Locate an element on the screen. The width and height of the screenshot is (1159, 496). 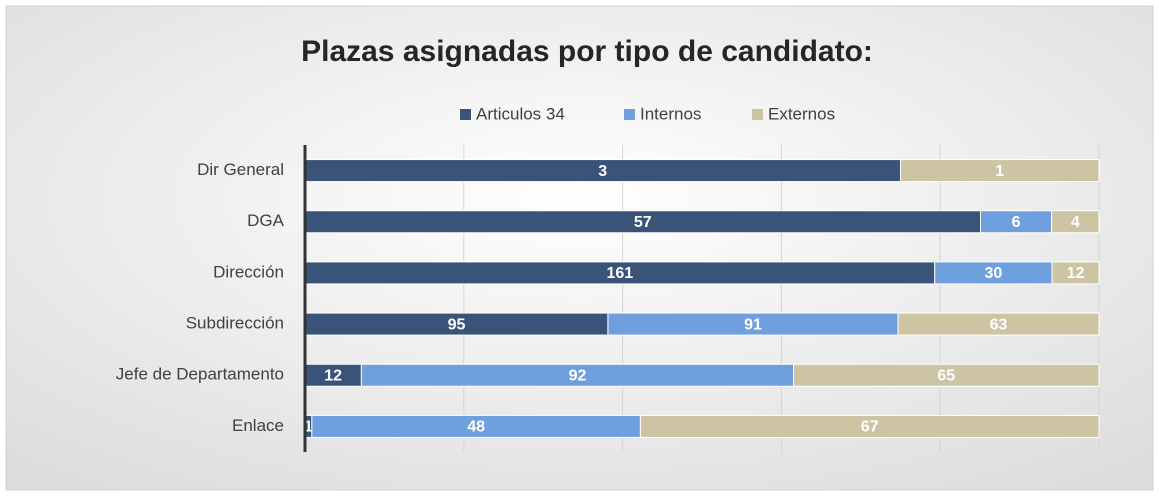
data-label: 3 is located at coordinates (602, 171).